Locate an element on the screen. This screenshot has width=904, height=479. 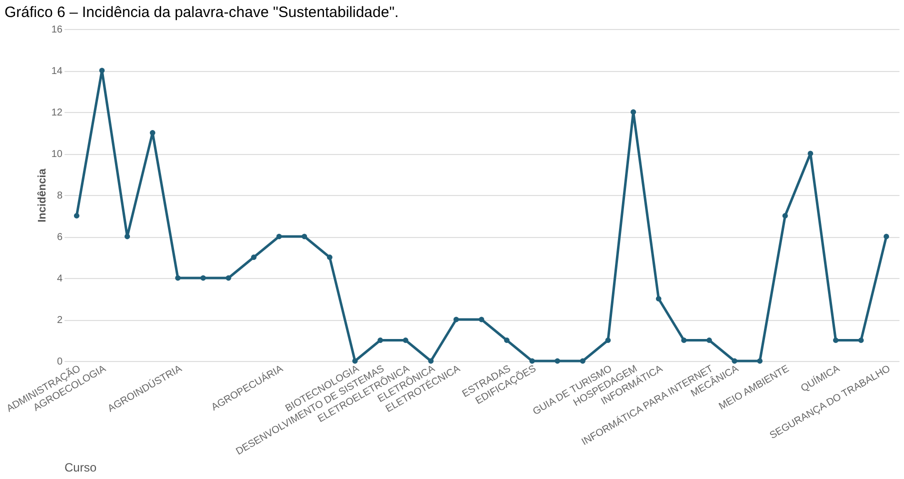
y-tick-label: 12 is located at coordinates (57, 113).